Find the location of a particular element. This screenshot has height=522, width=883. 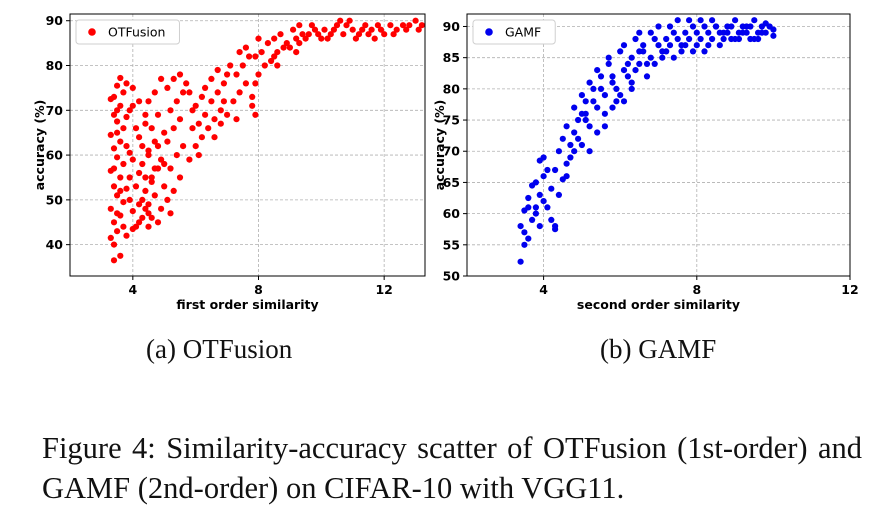

legend-box is located at coordinates (127, 32).